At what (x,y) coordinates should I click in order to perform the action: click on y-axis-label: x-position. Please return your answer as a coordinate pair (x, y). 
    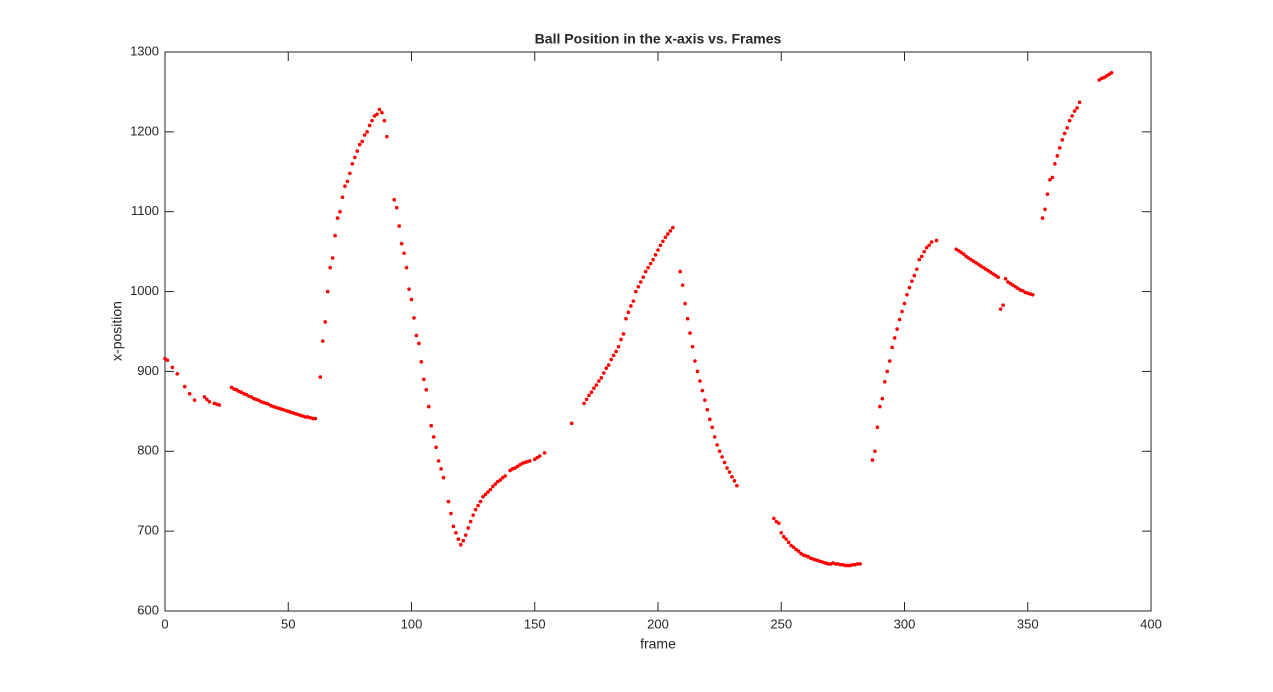
    Looking at the image, I should click on (117, 331).